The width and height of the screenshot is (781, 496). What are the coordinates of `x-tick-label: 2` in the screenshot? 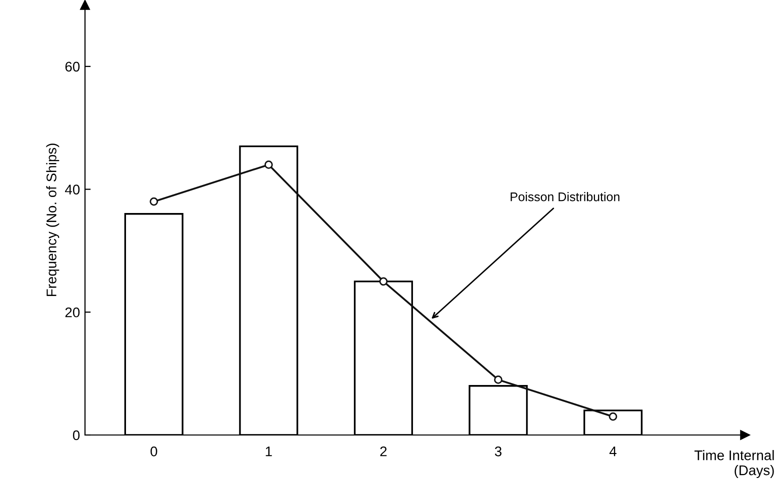 It's located at (383, 451).